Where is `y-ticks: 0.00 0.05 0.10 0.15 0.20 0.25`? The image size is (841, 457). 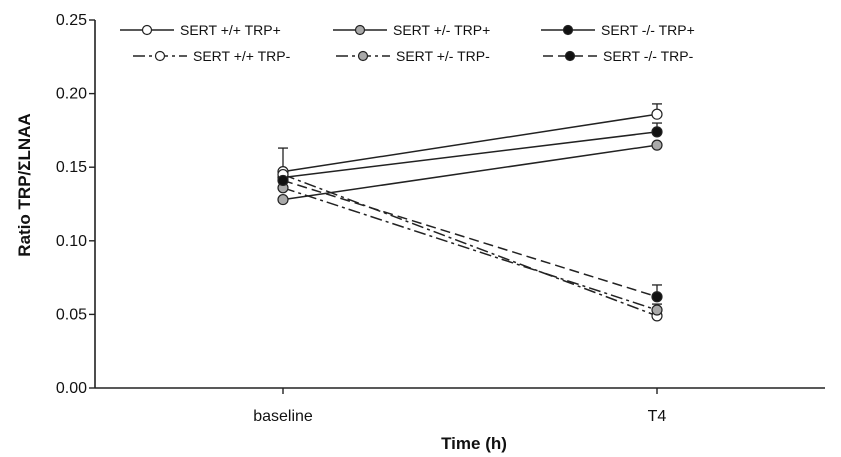 y-ticks: 0.00 0.05 0.10 0.15 0.20 0.25 is located at coordinates (75, 204).